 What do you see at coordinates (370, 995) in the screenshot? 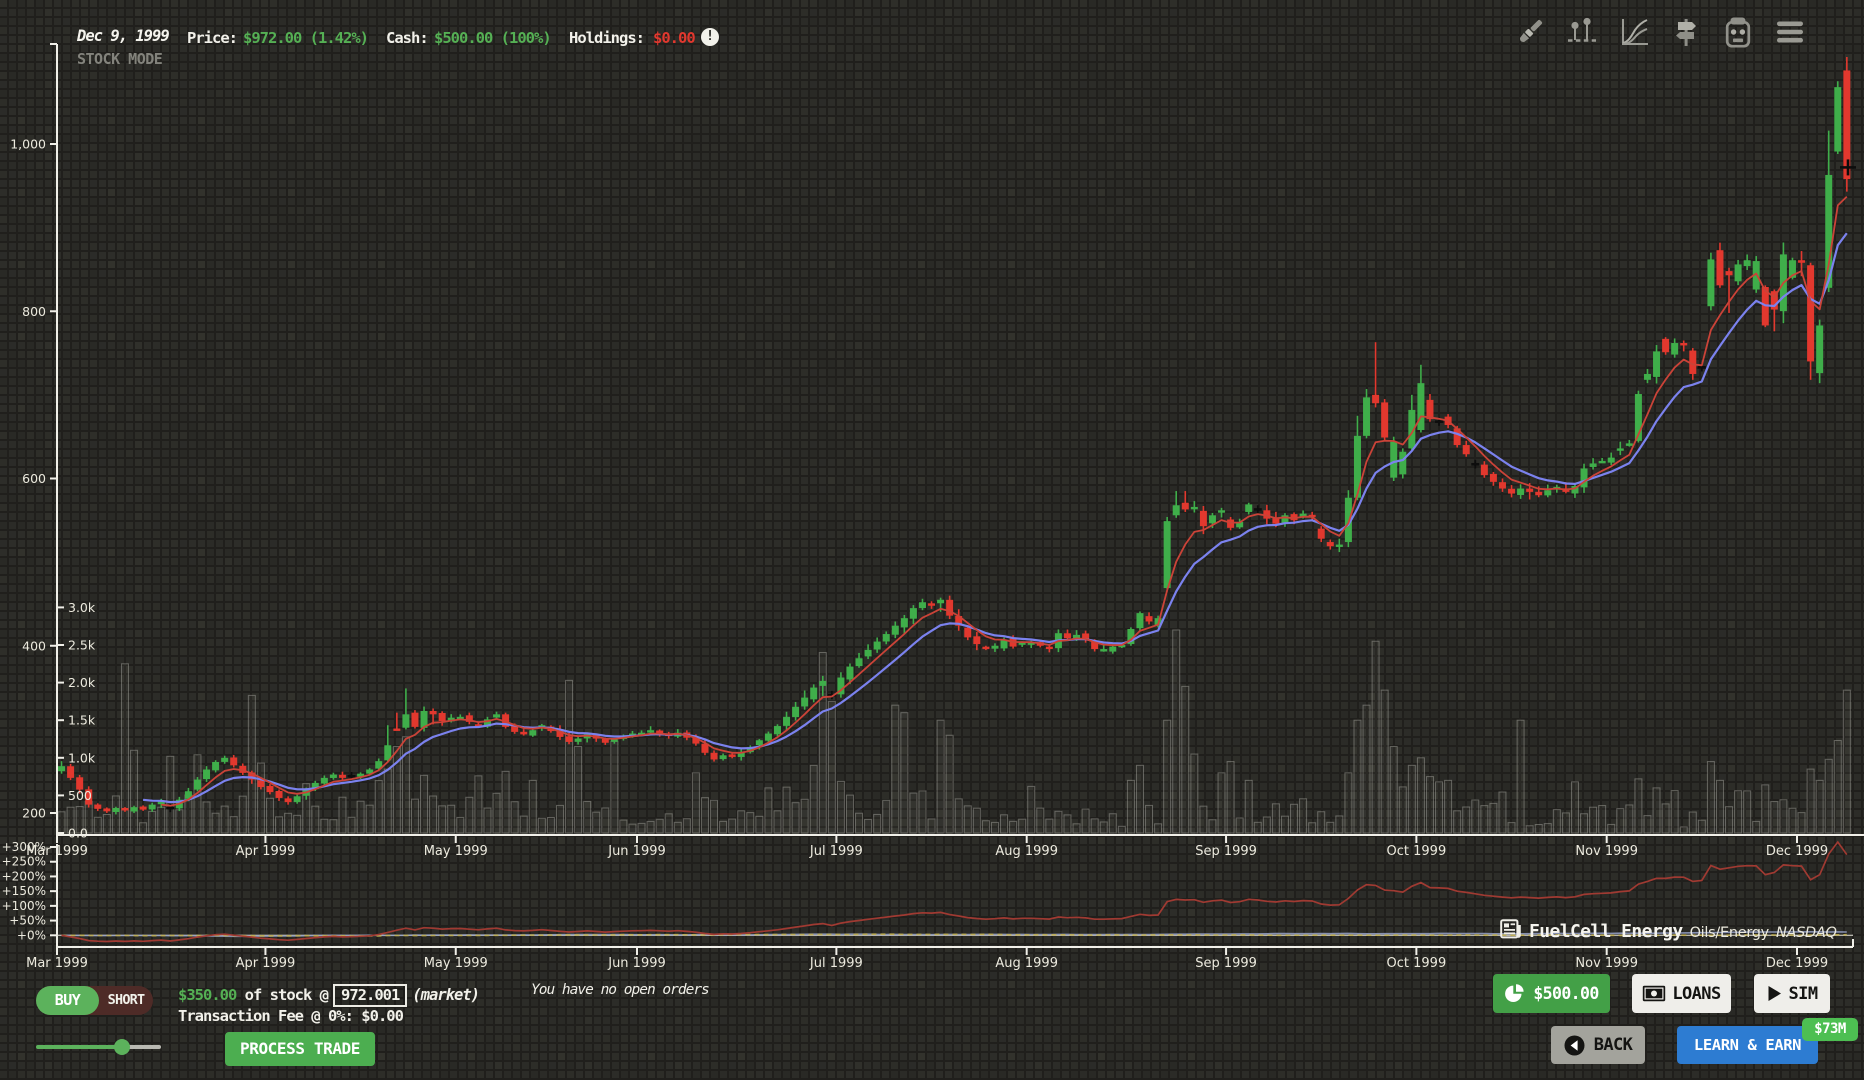
I see `limit-price-input: 972.001` at bounding box center [370, 995].